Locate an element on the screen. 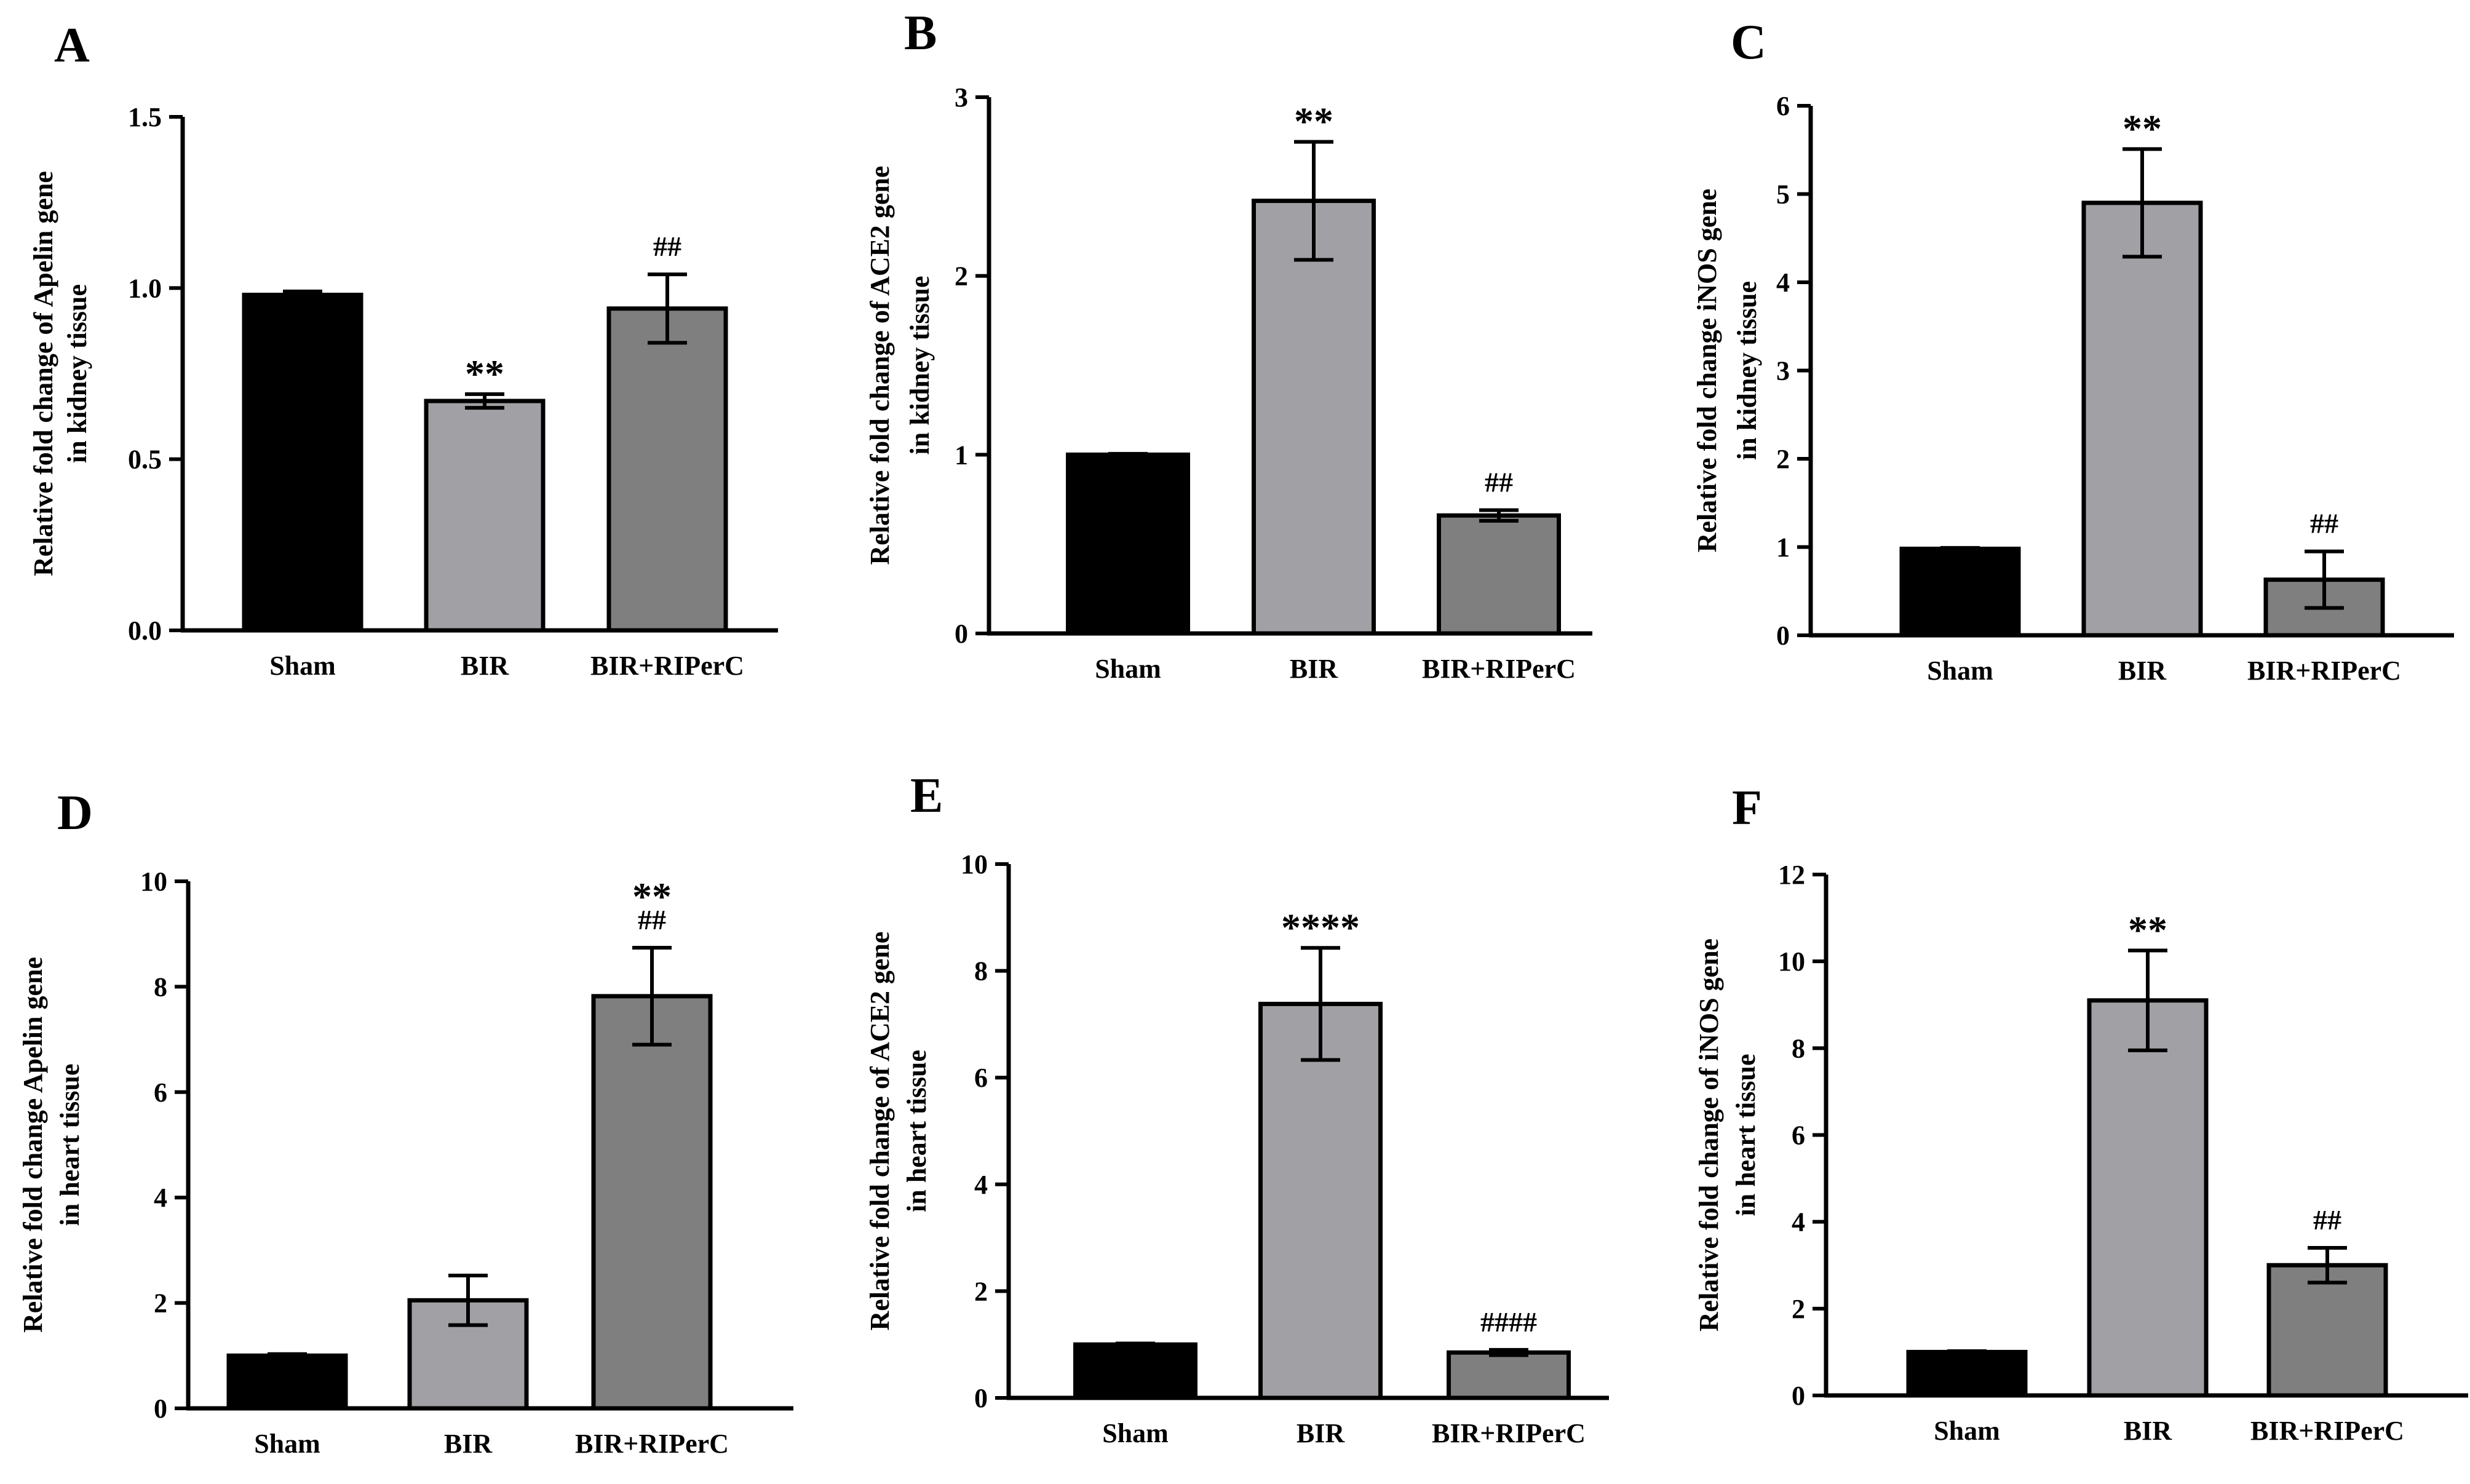  panel-letter: C is located at coordinates (1748, 42).